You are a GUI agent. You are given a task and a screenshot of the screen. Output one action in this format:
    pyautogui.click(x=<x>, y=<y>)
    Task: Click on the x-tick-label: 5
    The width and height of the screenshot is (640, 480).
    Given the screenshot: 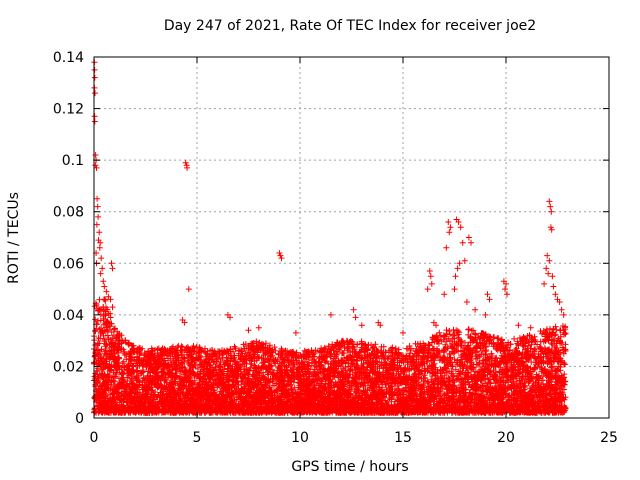 What is the action you would take?
    pyautogui.click(x=197, y=438)
    